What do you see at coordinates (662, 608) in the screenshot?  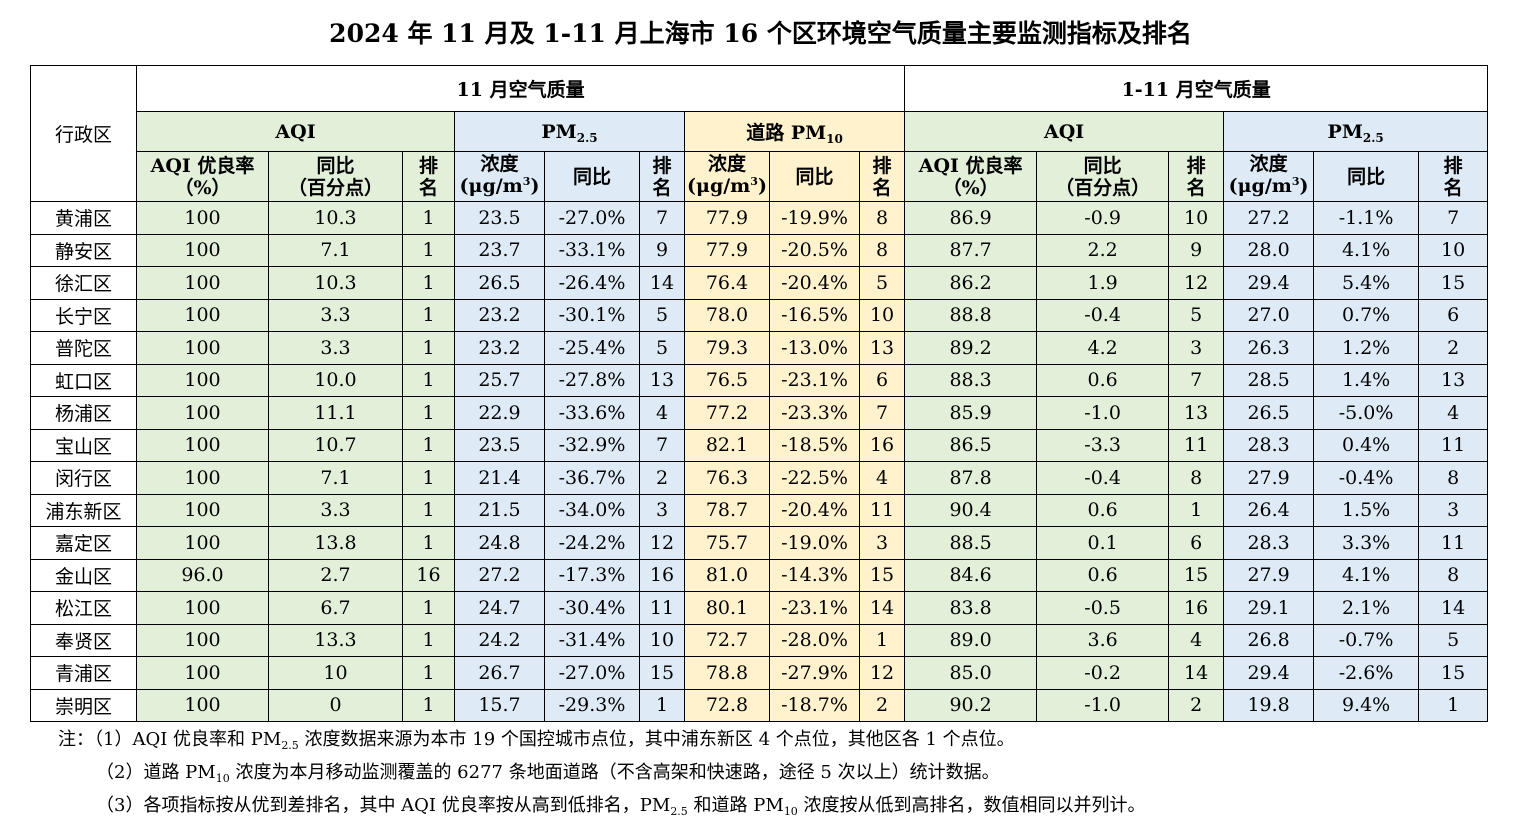 I see `table-cell: 11` at bounding box center [662, 608].